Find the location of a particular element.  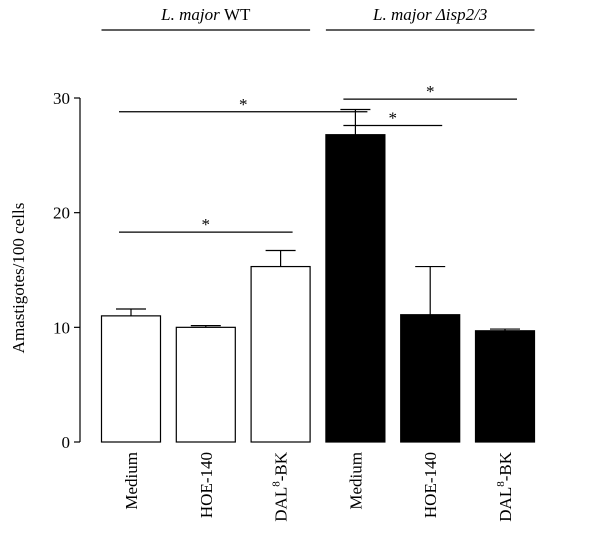

group-label-italic: L. major is located at coordinates (190, 14).